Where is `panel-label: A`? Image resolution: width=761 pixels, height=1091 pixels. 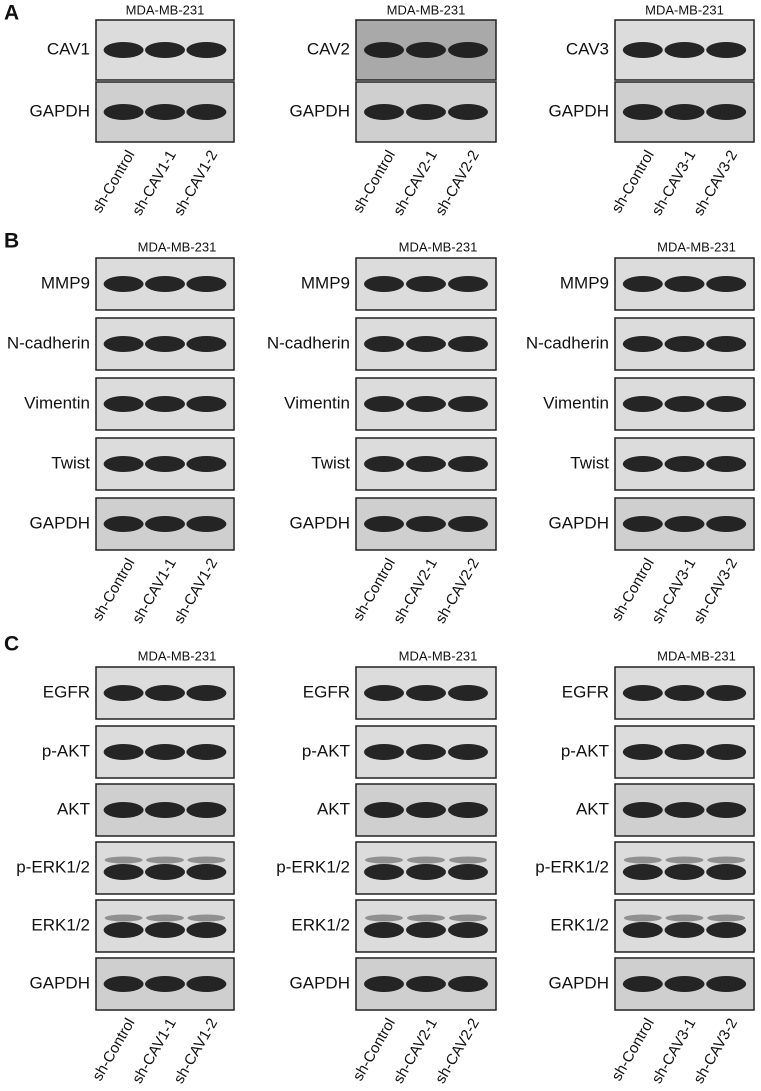
panel-label: A is located at coordinates (11, 13).